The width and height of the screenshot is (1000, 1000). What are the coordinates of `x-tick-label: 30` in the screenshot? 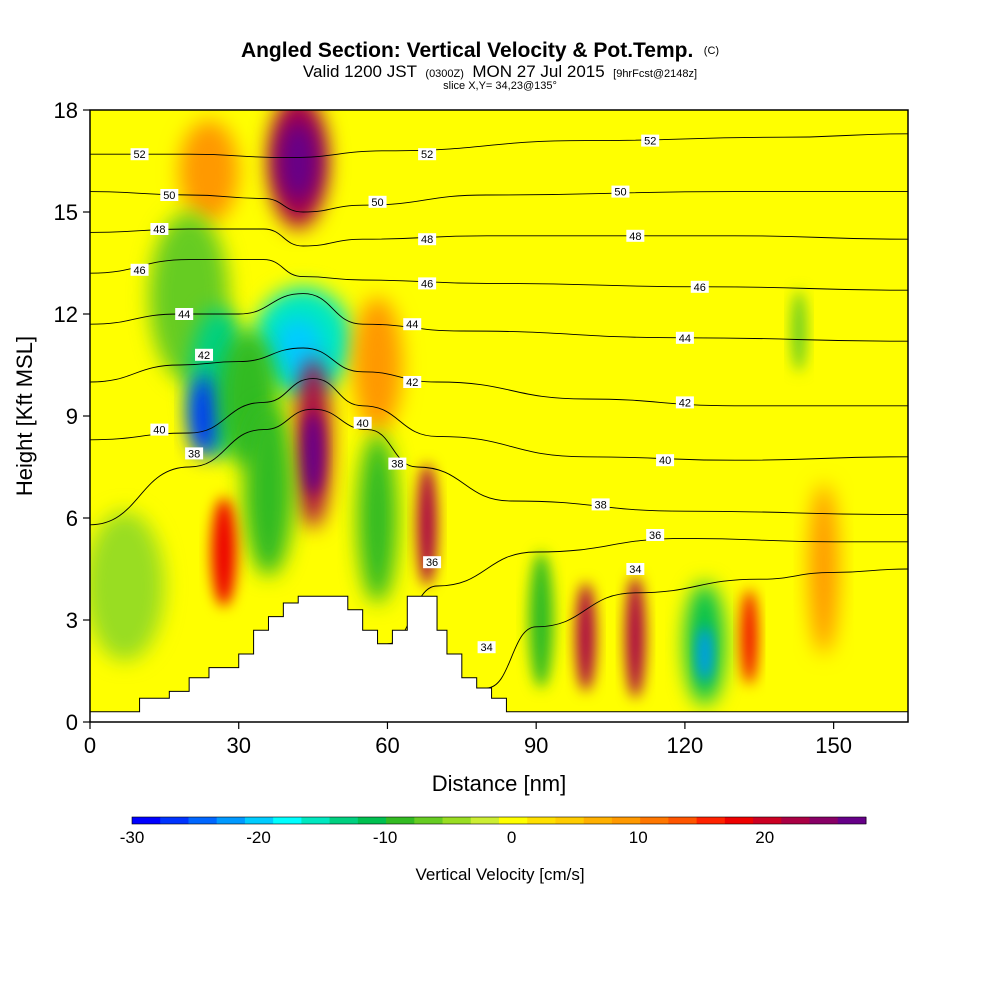 It's located at (238, 745).